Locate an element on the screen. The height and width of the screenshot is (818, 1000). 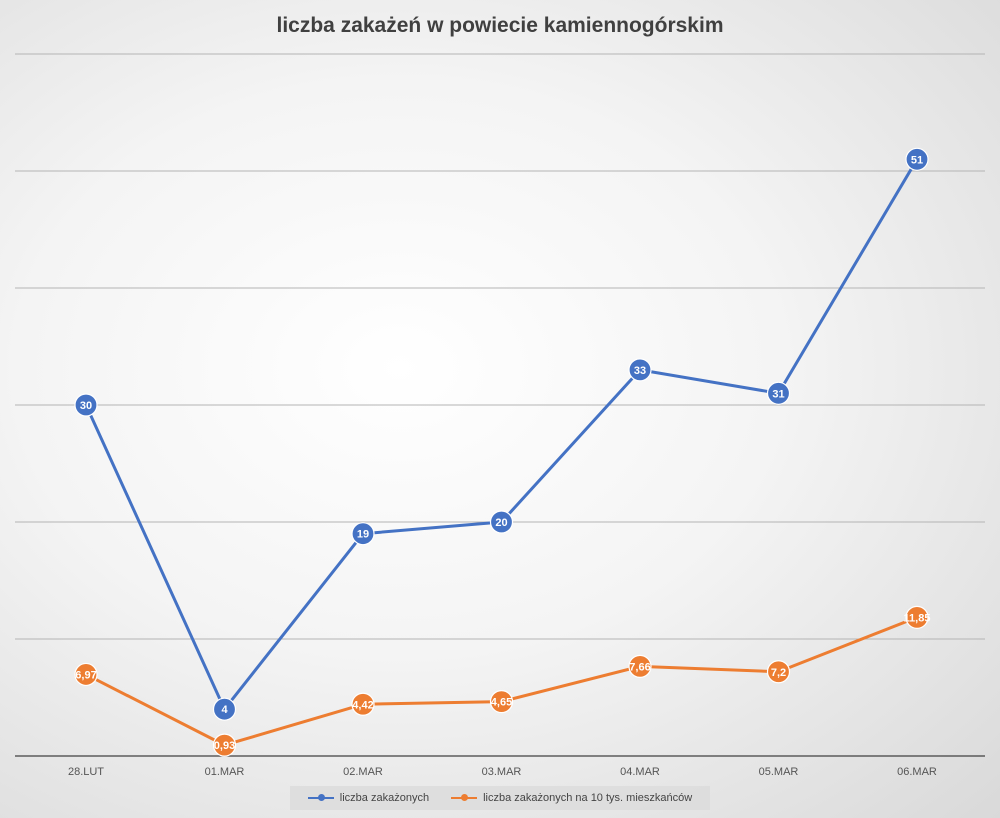
x-tick-label-6: 06.MAR is located at coordinates (917, 772).